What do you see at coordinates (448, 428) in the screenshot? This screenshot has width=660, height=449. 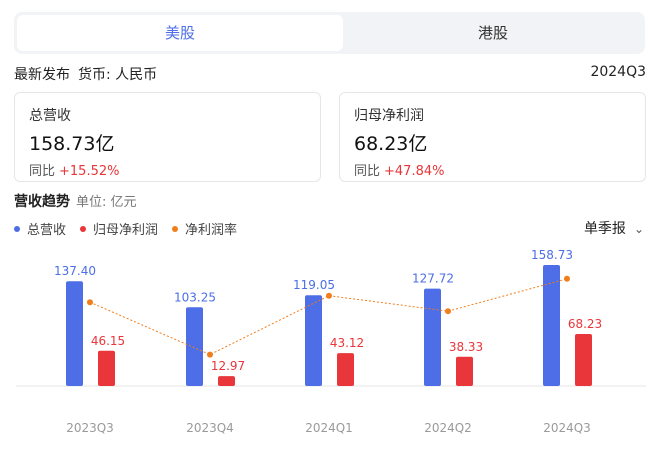 I see `x-tick-label: 2024Q2` at bounding box center [448, 428].